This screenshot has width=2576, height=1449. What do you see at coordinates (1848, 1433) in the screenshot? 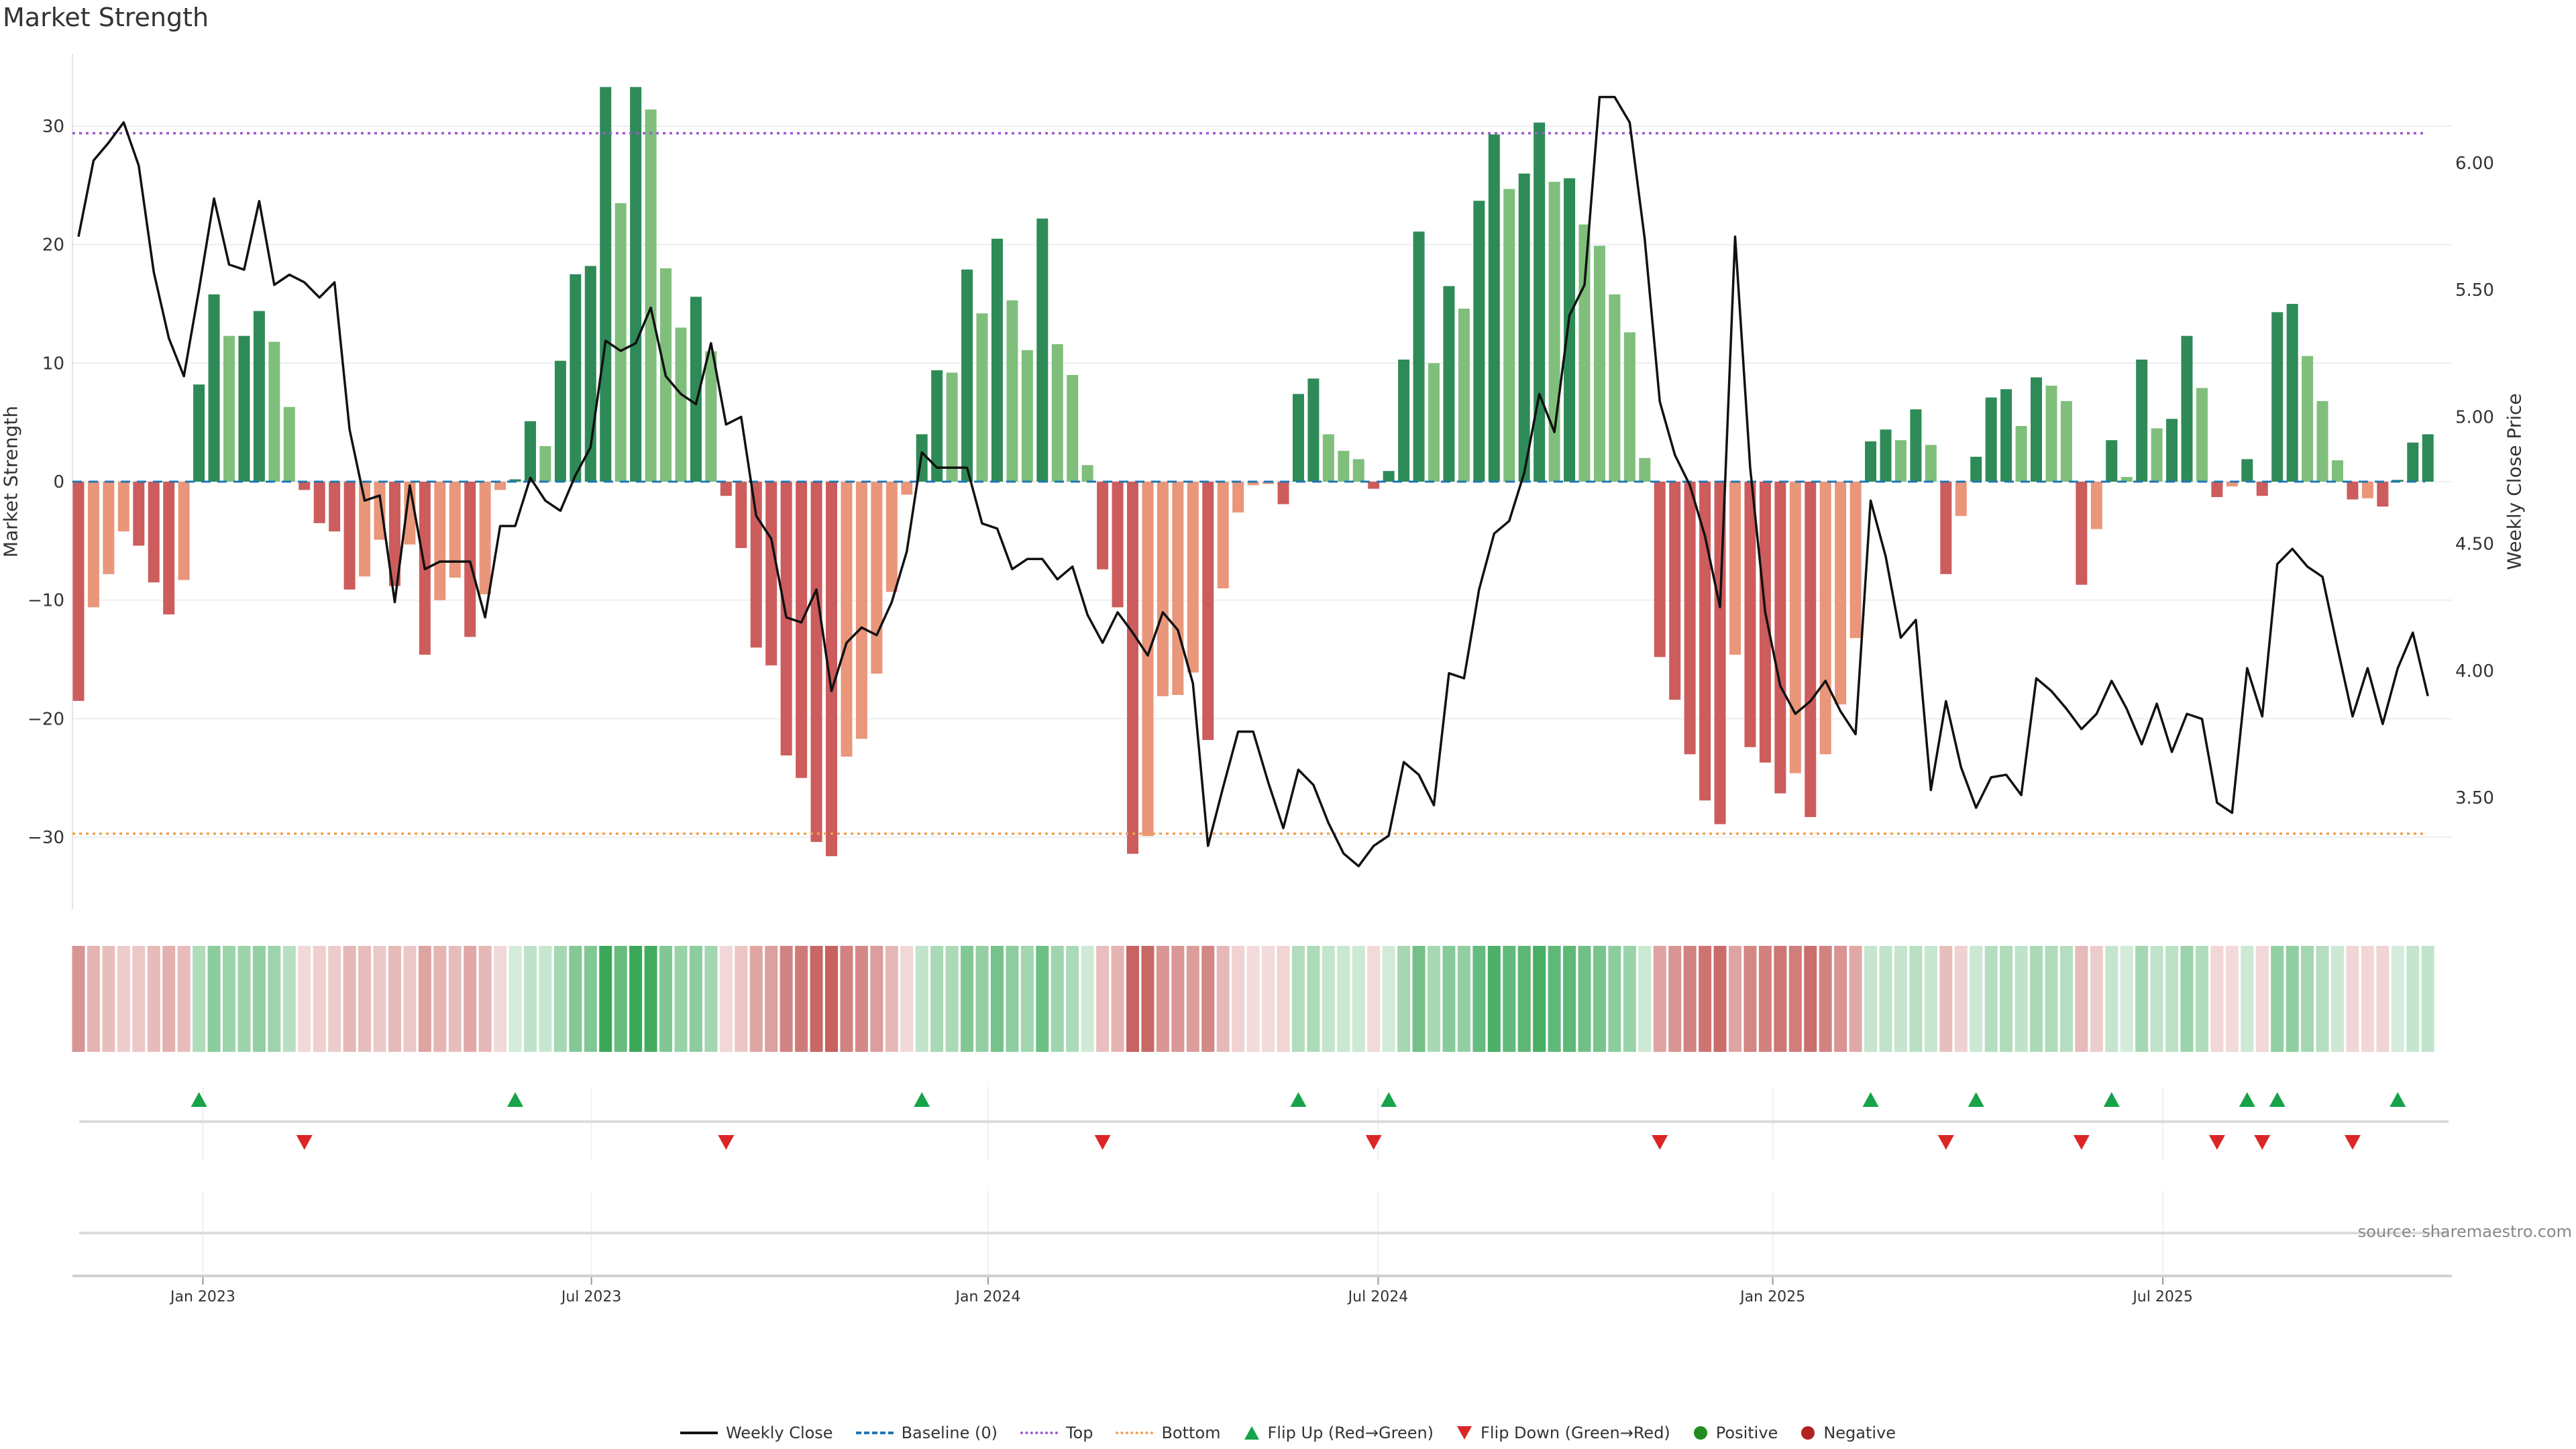
I see `legend-negative: Negative` at bounding box center [1848, 1433].